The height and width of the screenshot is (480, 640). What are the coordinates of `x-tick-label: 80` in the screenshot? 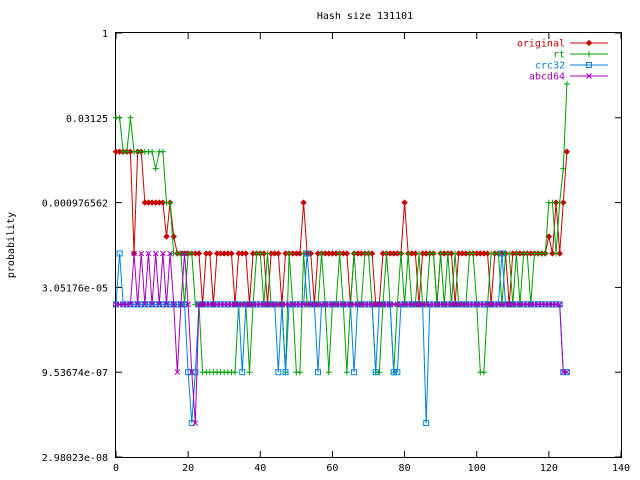 It's located at (405, 468).